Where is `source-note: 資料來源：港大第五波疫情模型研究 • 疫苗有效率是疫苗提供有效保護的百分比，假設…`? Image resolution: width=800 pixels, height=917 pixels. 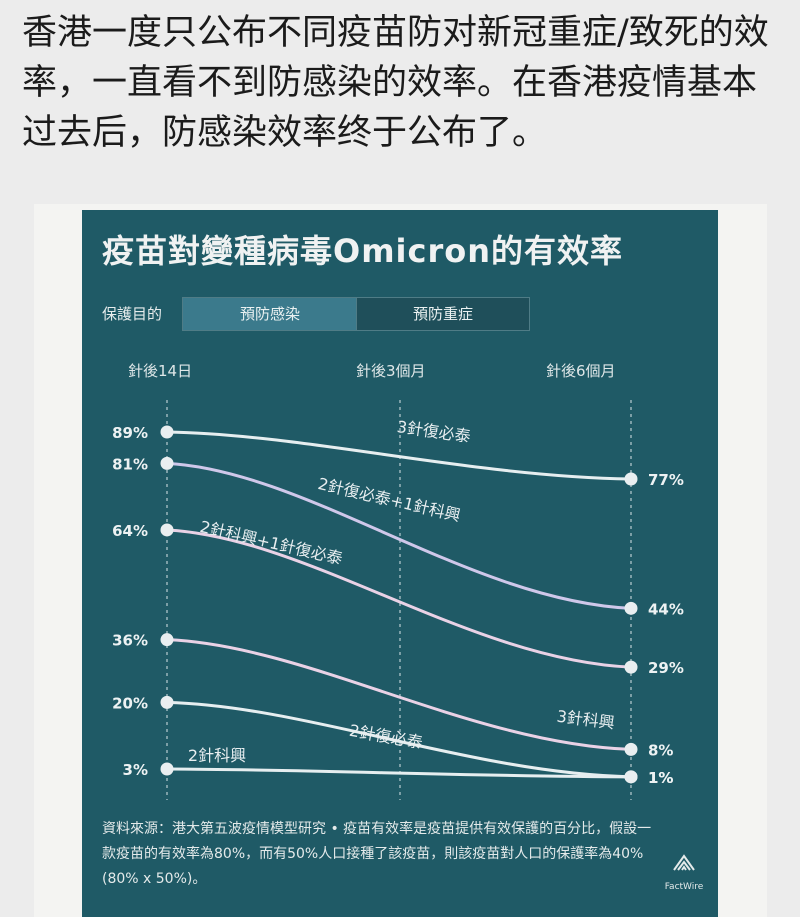 source-note: 資料來源：港大第五波疫情模型研究 • 疫苗有效率是疫苗提供有效保護的百分比，假設… is located at coordinates (382, 854).